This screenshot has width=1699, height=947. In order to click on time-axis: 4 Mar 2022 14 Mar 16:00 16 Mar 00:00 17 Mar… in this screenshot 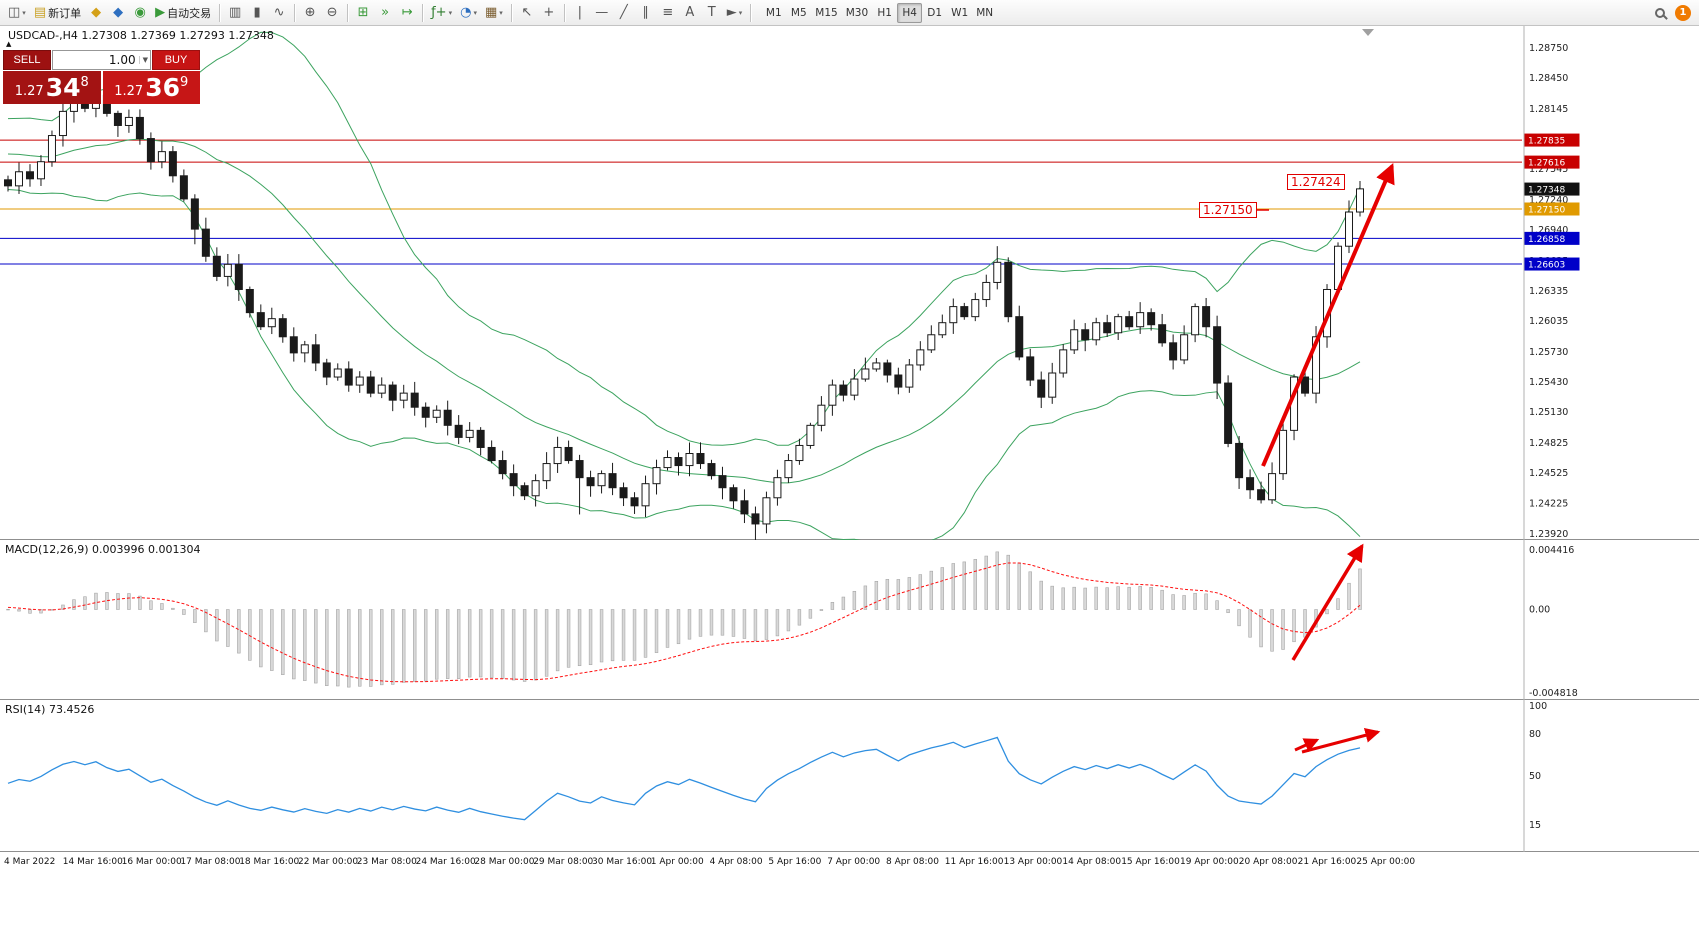, I will do `click(849, 863)`.